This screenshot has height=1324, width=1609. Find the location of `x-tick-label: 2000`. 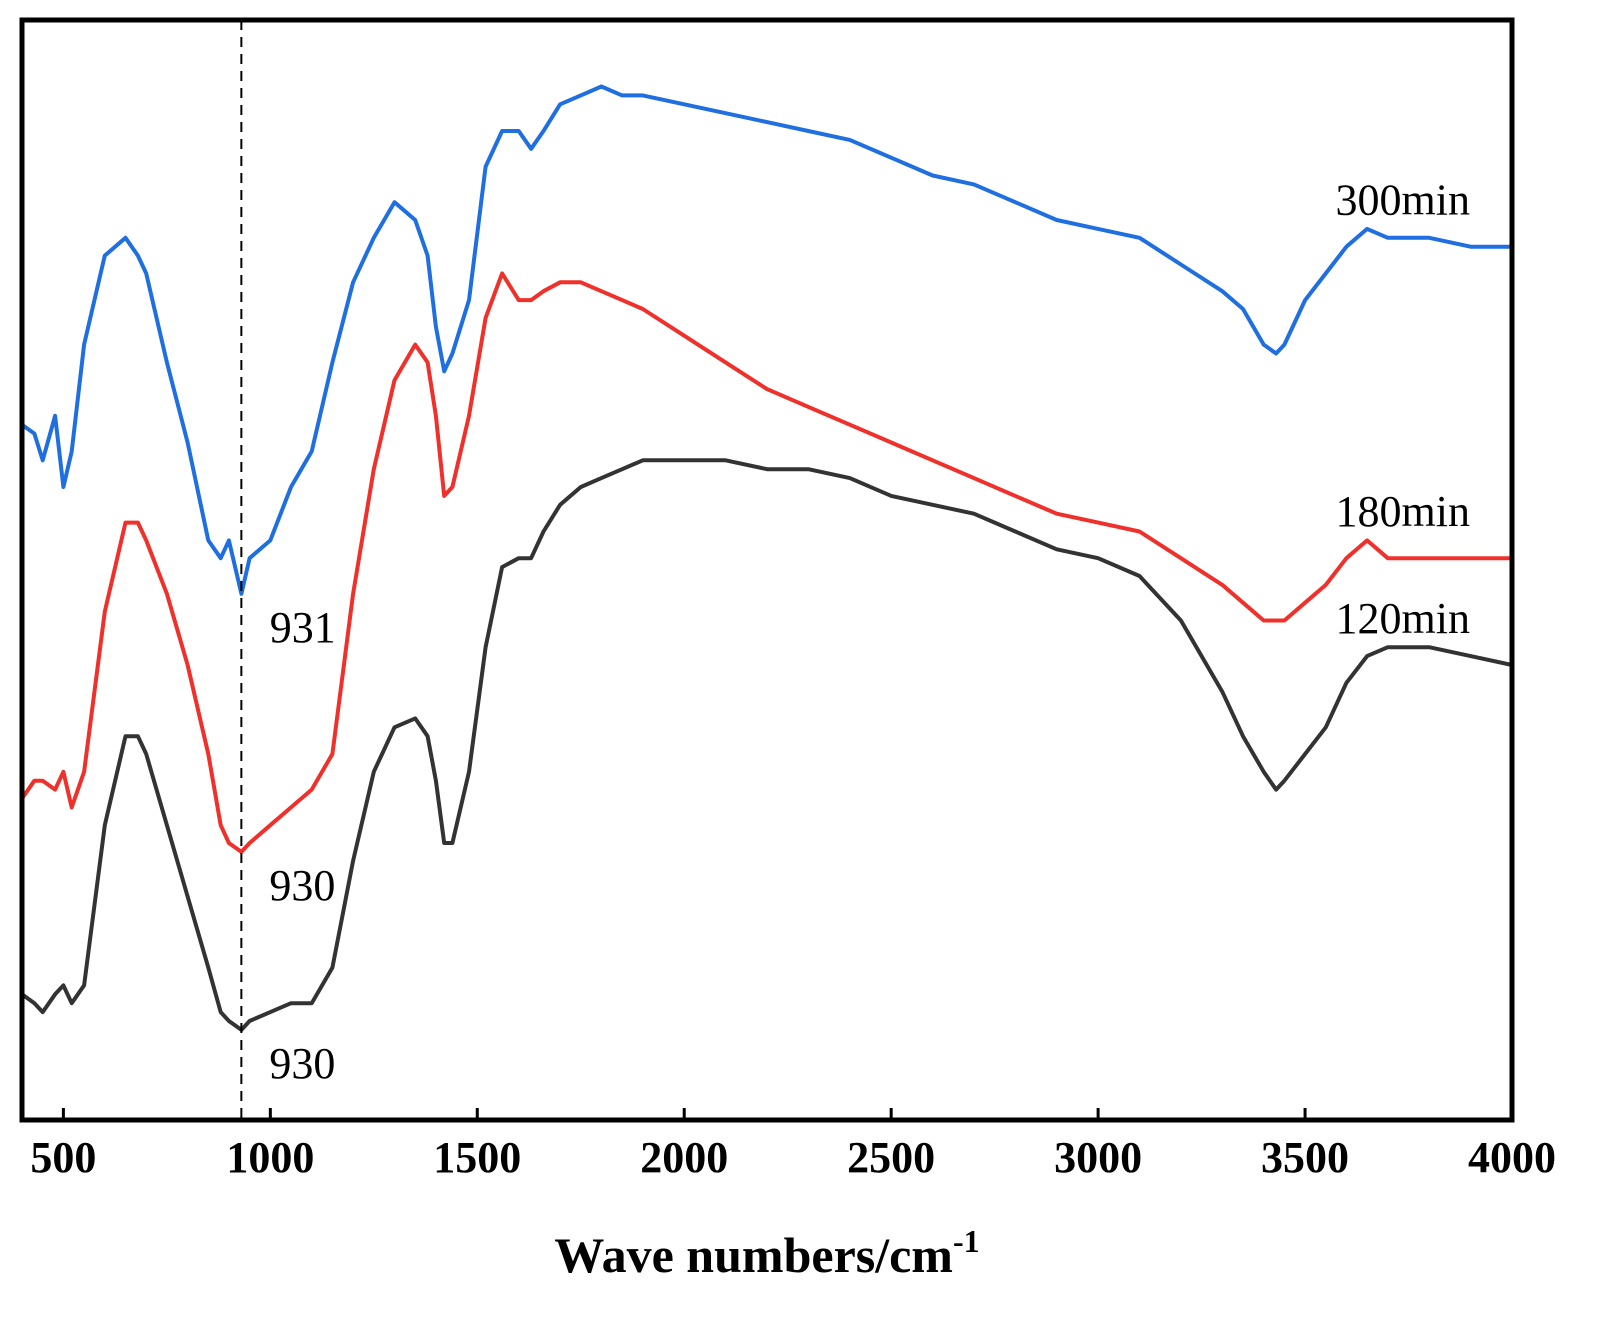

x-tick-label: 2000 is located at coordinates (684, 1157).